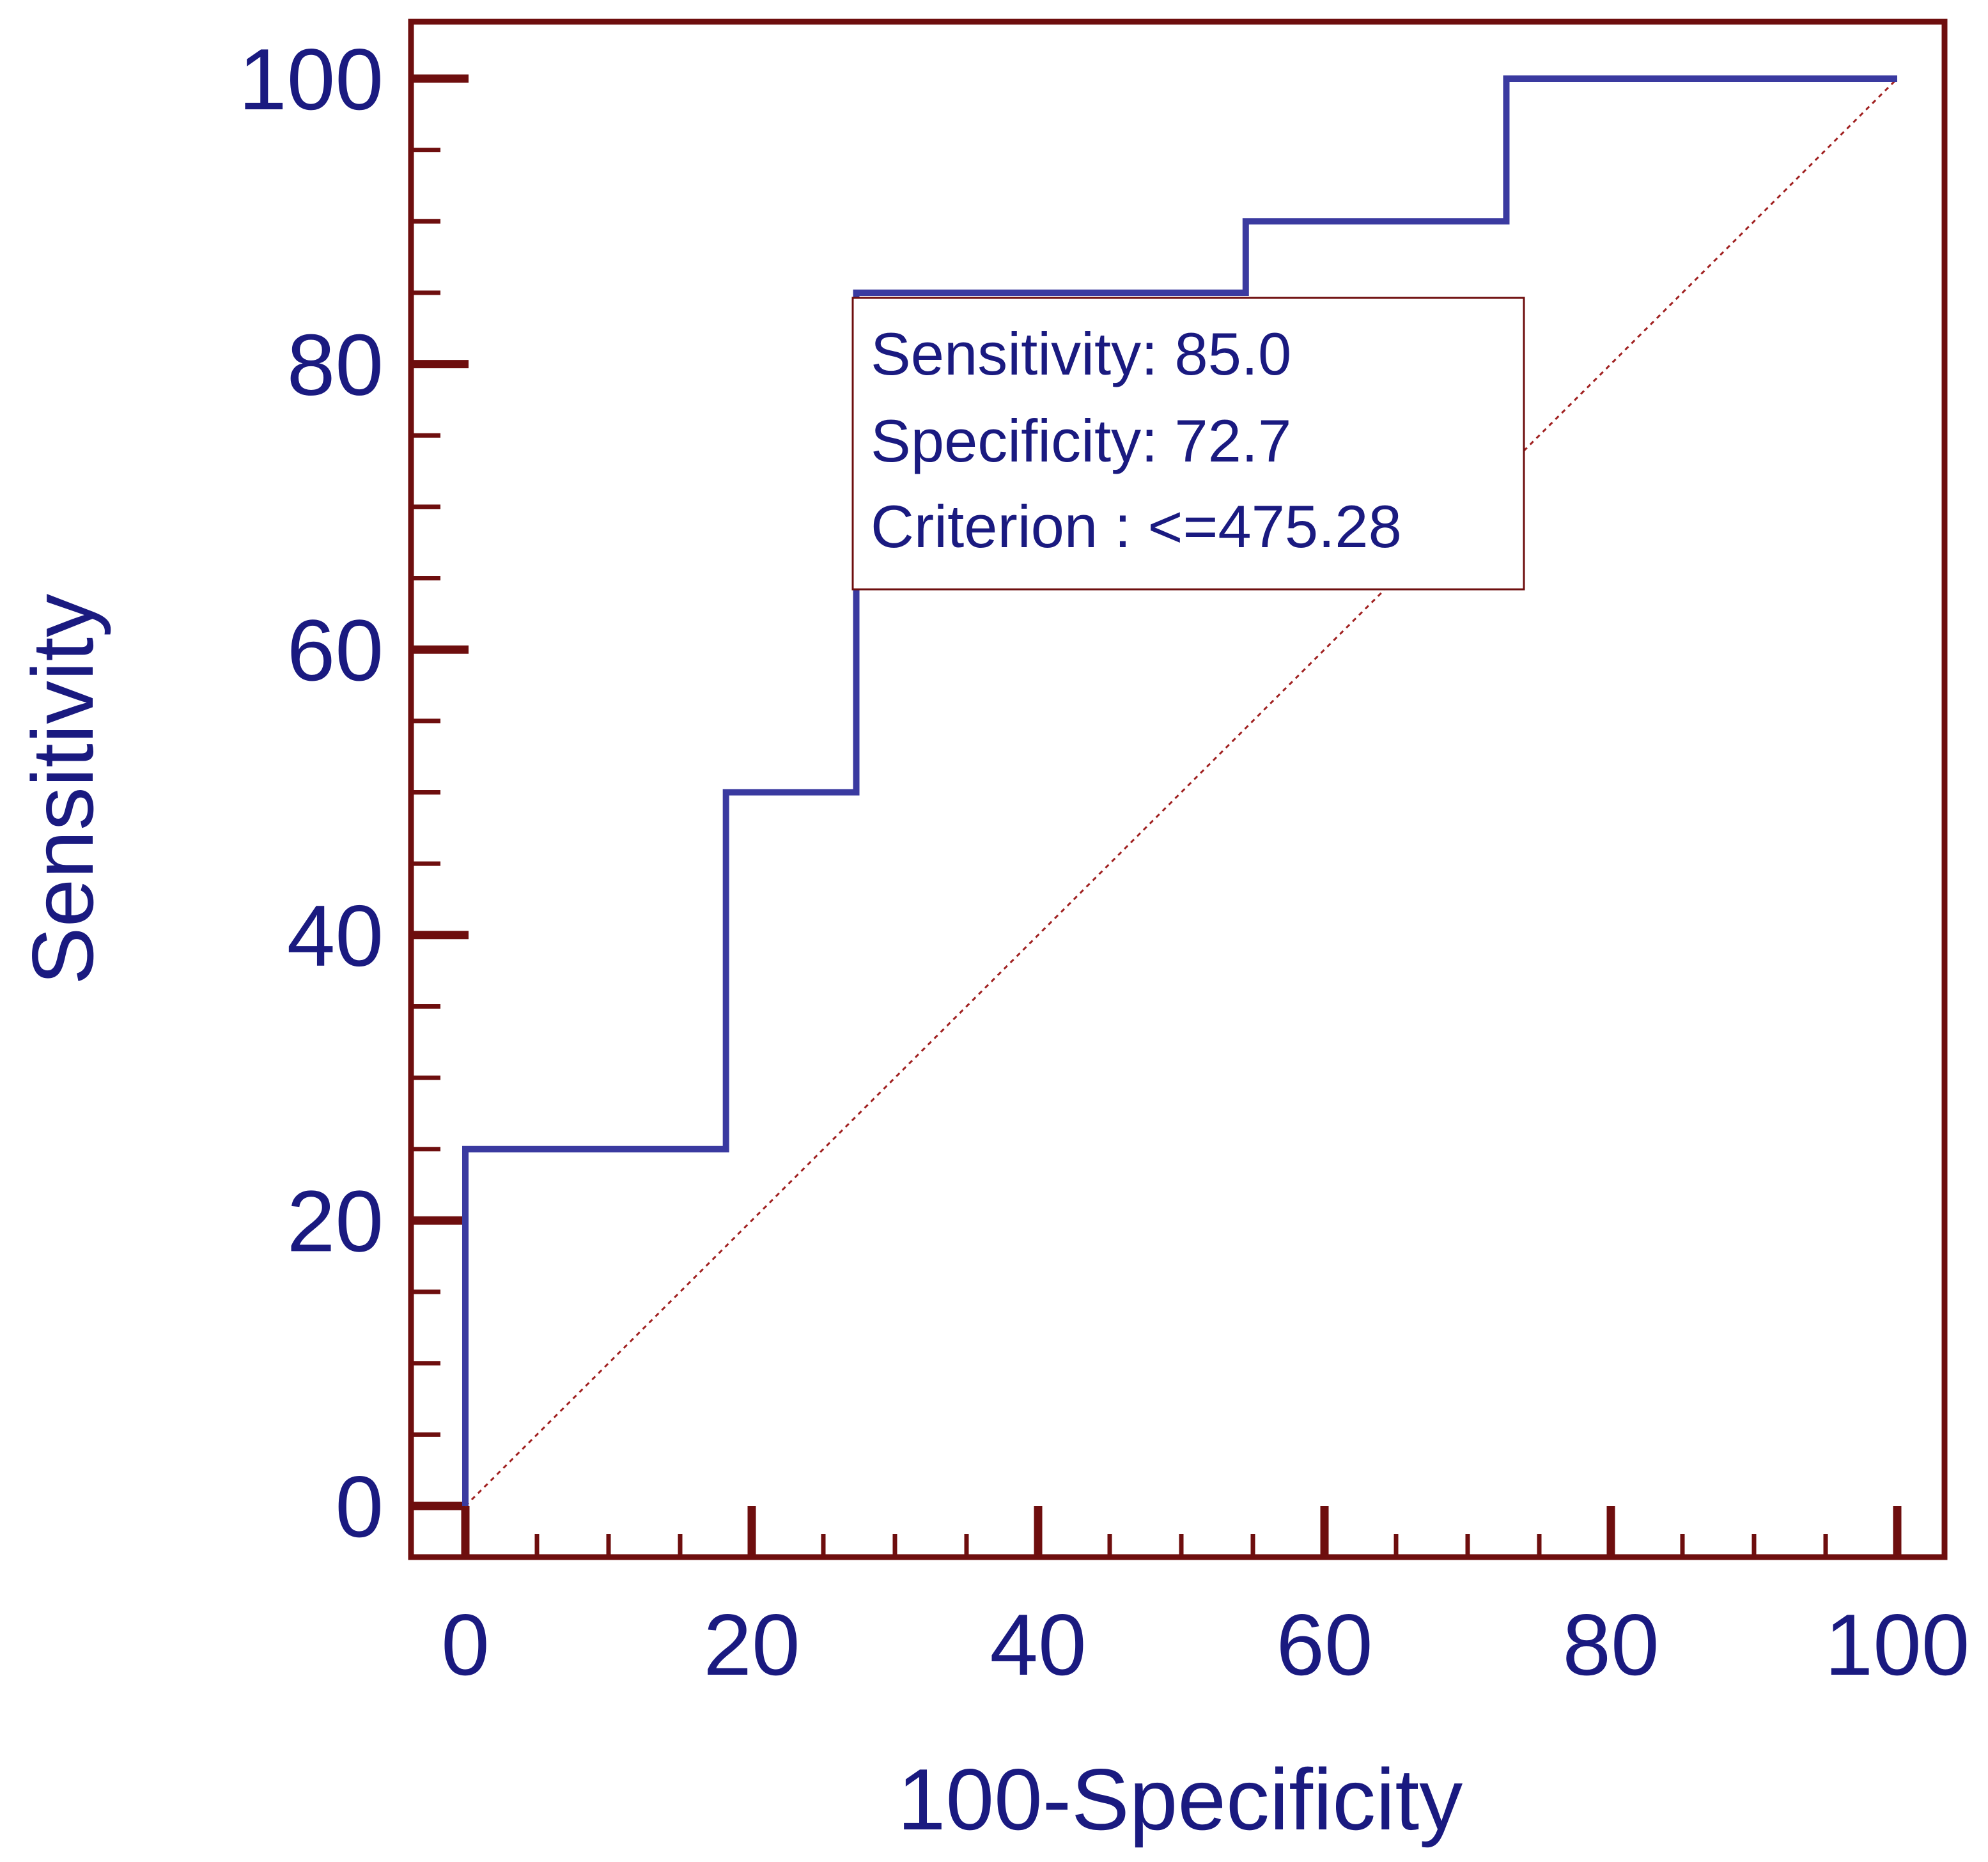 The width and height of the screenshot is (1988, 1862). What do you see at coordinates (1081, 353) in the screenshot?
I see `annotation-sensitivity: Sensitivity: 85.0` at bounding box center [1081, 353].